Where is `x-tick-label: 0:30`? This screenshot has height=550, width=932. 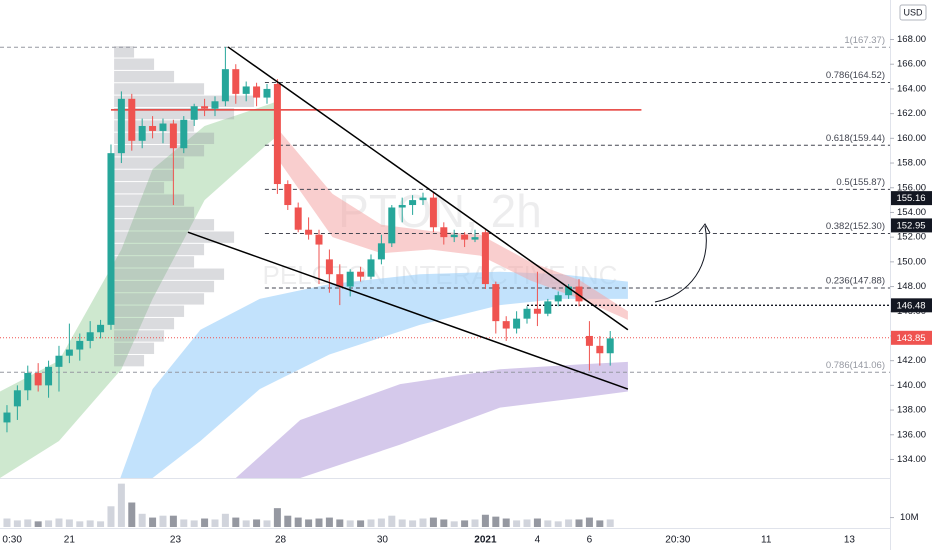
x-tick-label: 0:30 is located at coordinates (12, 540).